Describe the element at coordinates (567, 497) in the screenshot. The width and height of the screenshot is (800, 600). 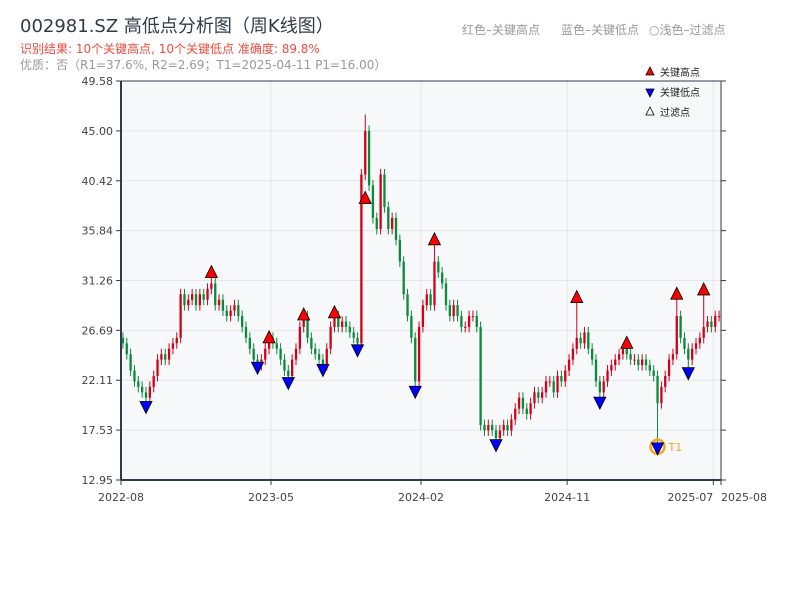
I see `x-tick-label: 2024-11` at that location.